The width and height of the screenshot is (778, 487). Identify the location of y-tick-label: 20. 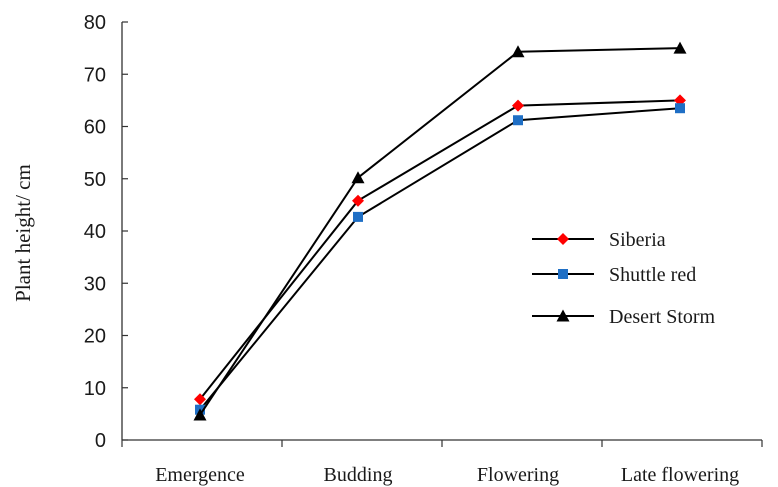
(95, 337).